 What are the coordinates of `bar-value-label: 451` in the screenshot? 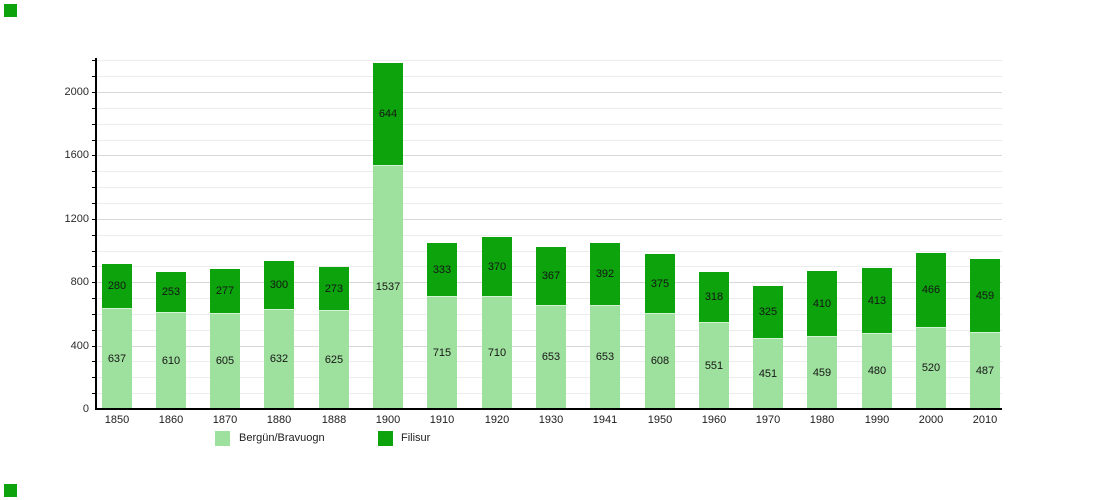 It's located at (768, 374).